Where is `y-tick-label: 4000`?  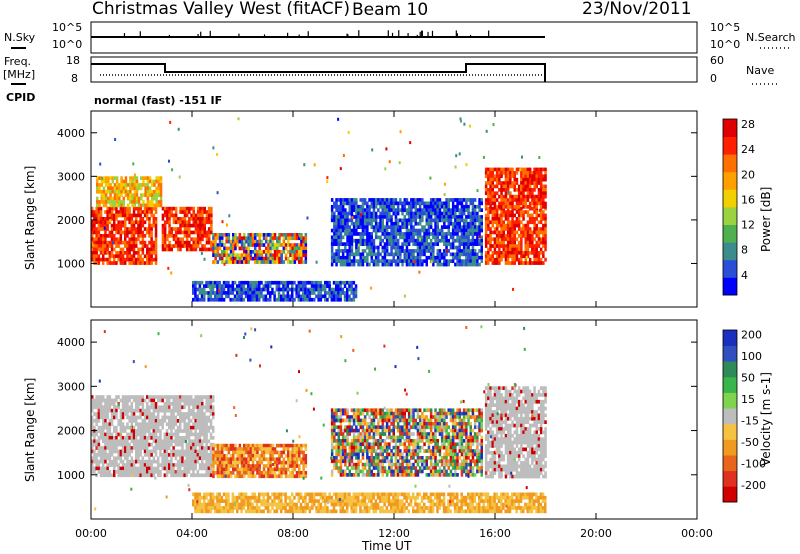 y-tick-label: 4000 is located at coordinates (71, 133).